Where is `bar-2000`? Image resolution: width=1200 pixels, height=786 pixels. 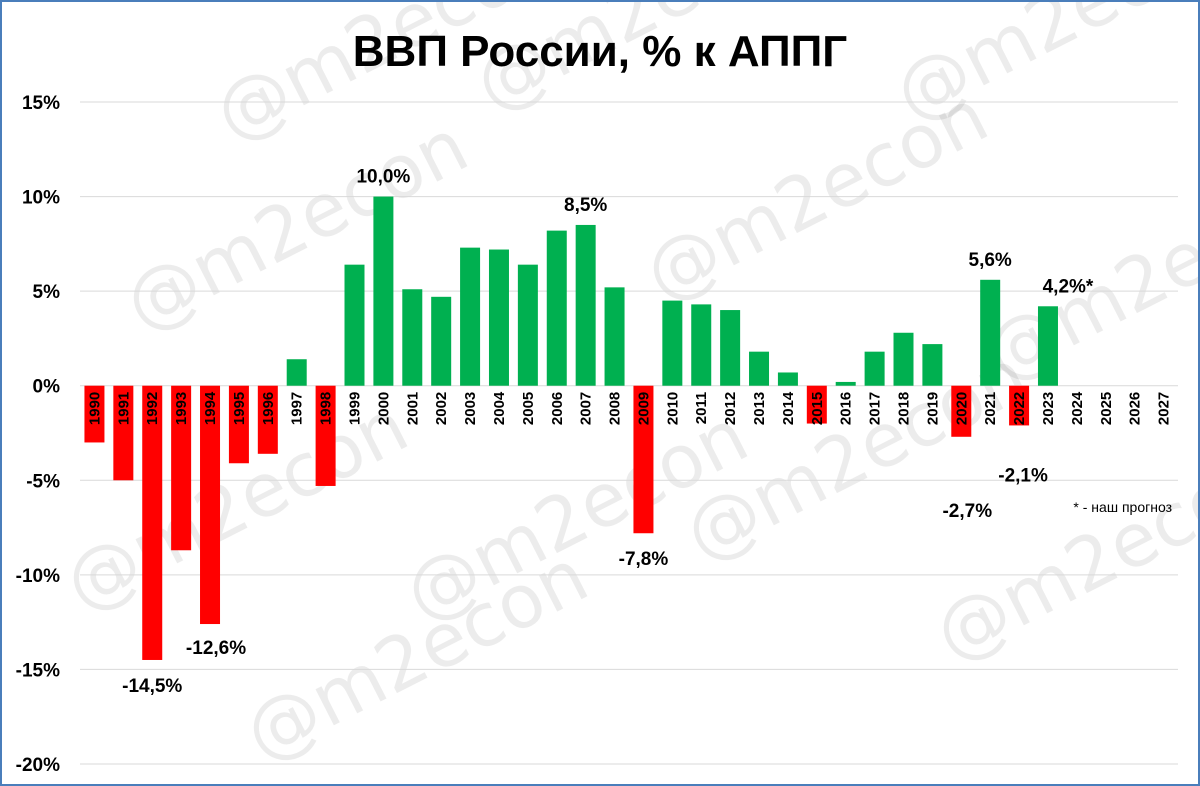
bar-2000 is located at coordinates (383, 291).